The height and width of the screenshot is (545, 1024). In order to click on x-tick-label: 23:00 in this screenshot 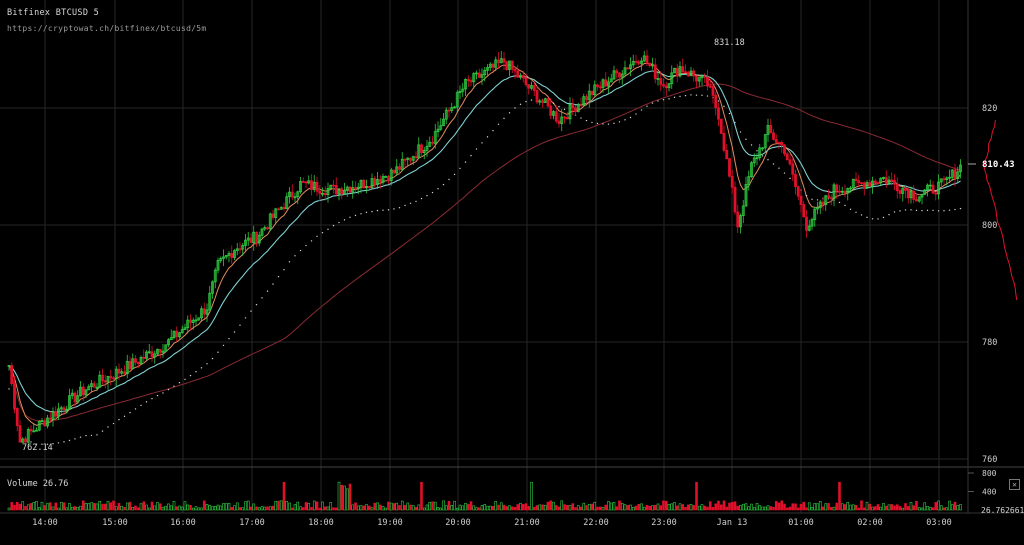, I will do `click(664, 523)`.